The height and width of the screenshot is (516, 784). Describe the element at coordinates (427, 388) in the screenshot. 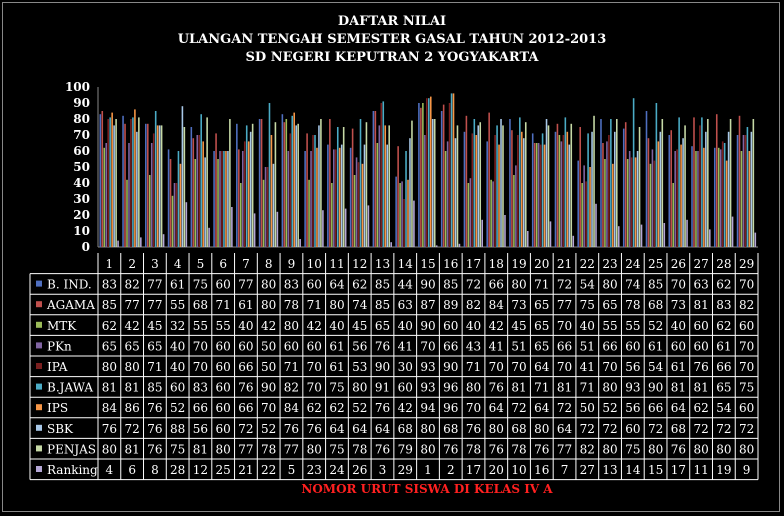

I see `data-label: 93` at that location.